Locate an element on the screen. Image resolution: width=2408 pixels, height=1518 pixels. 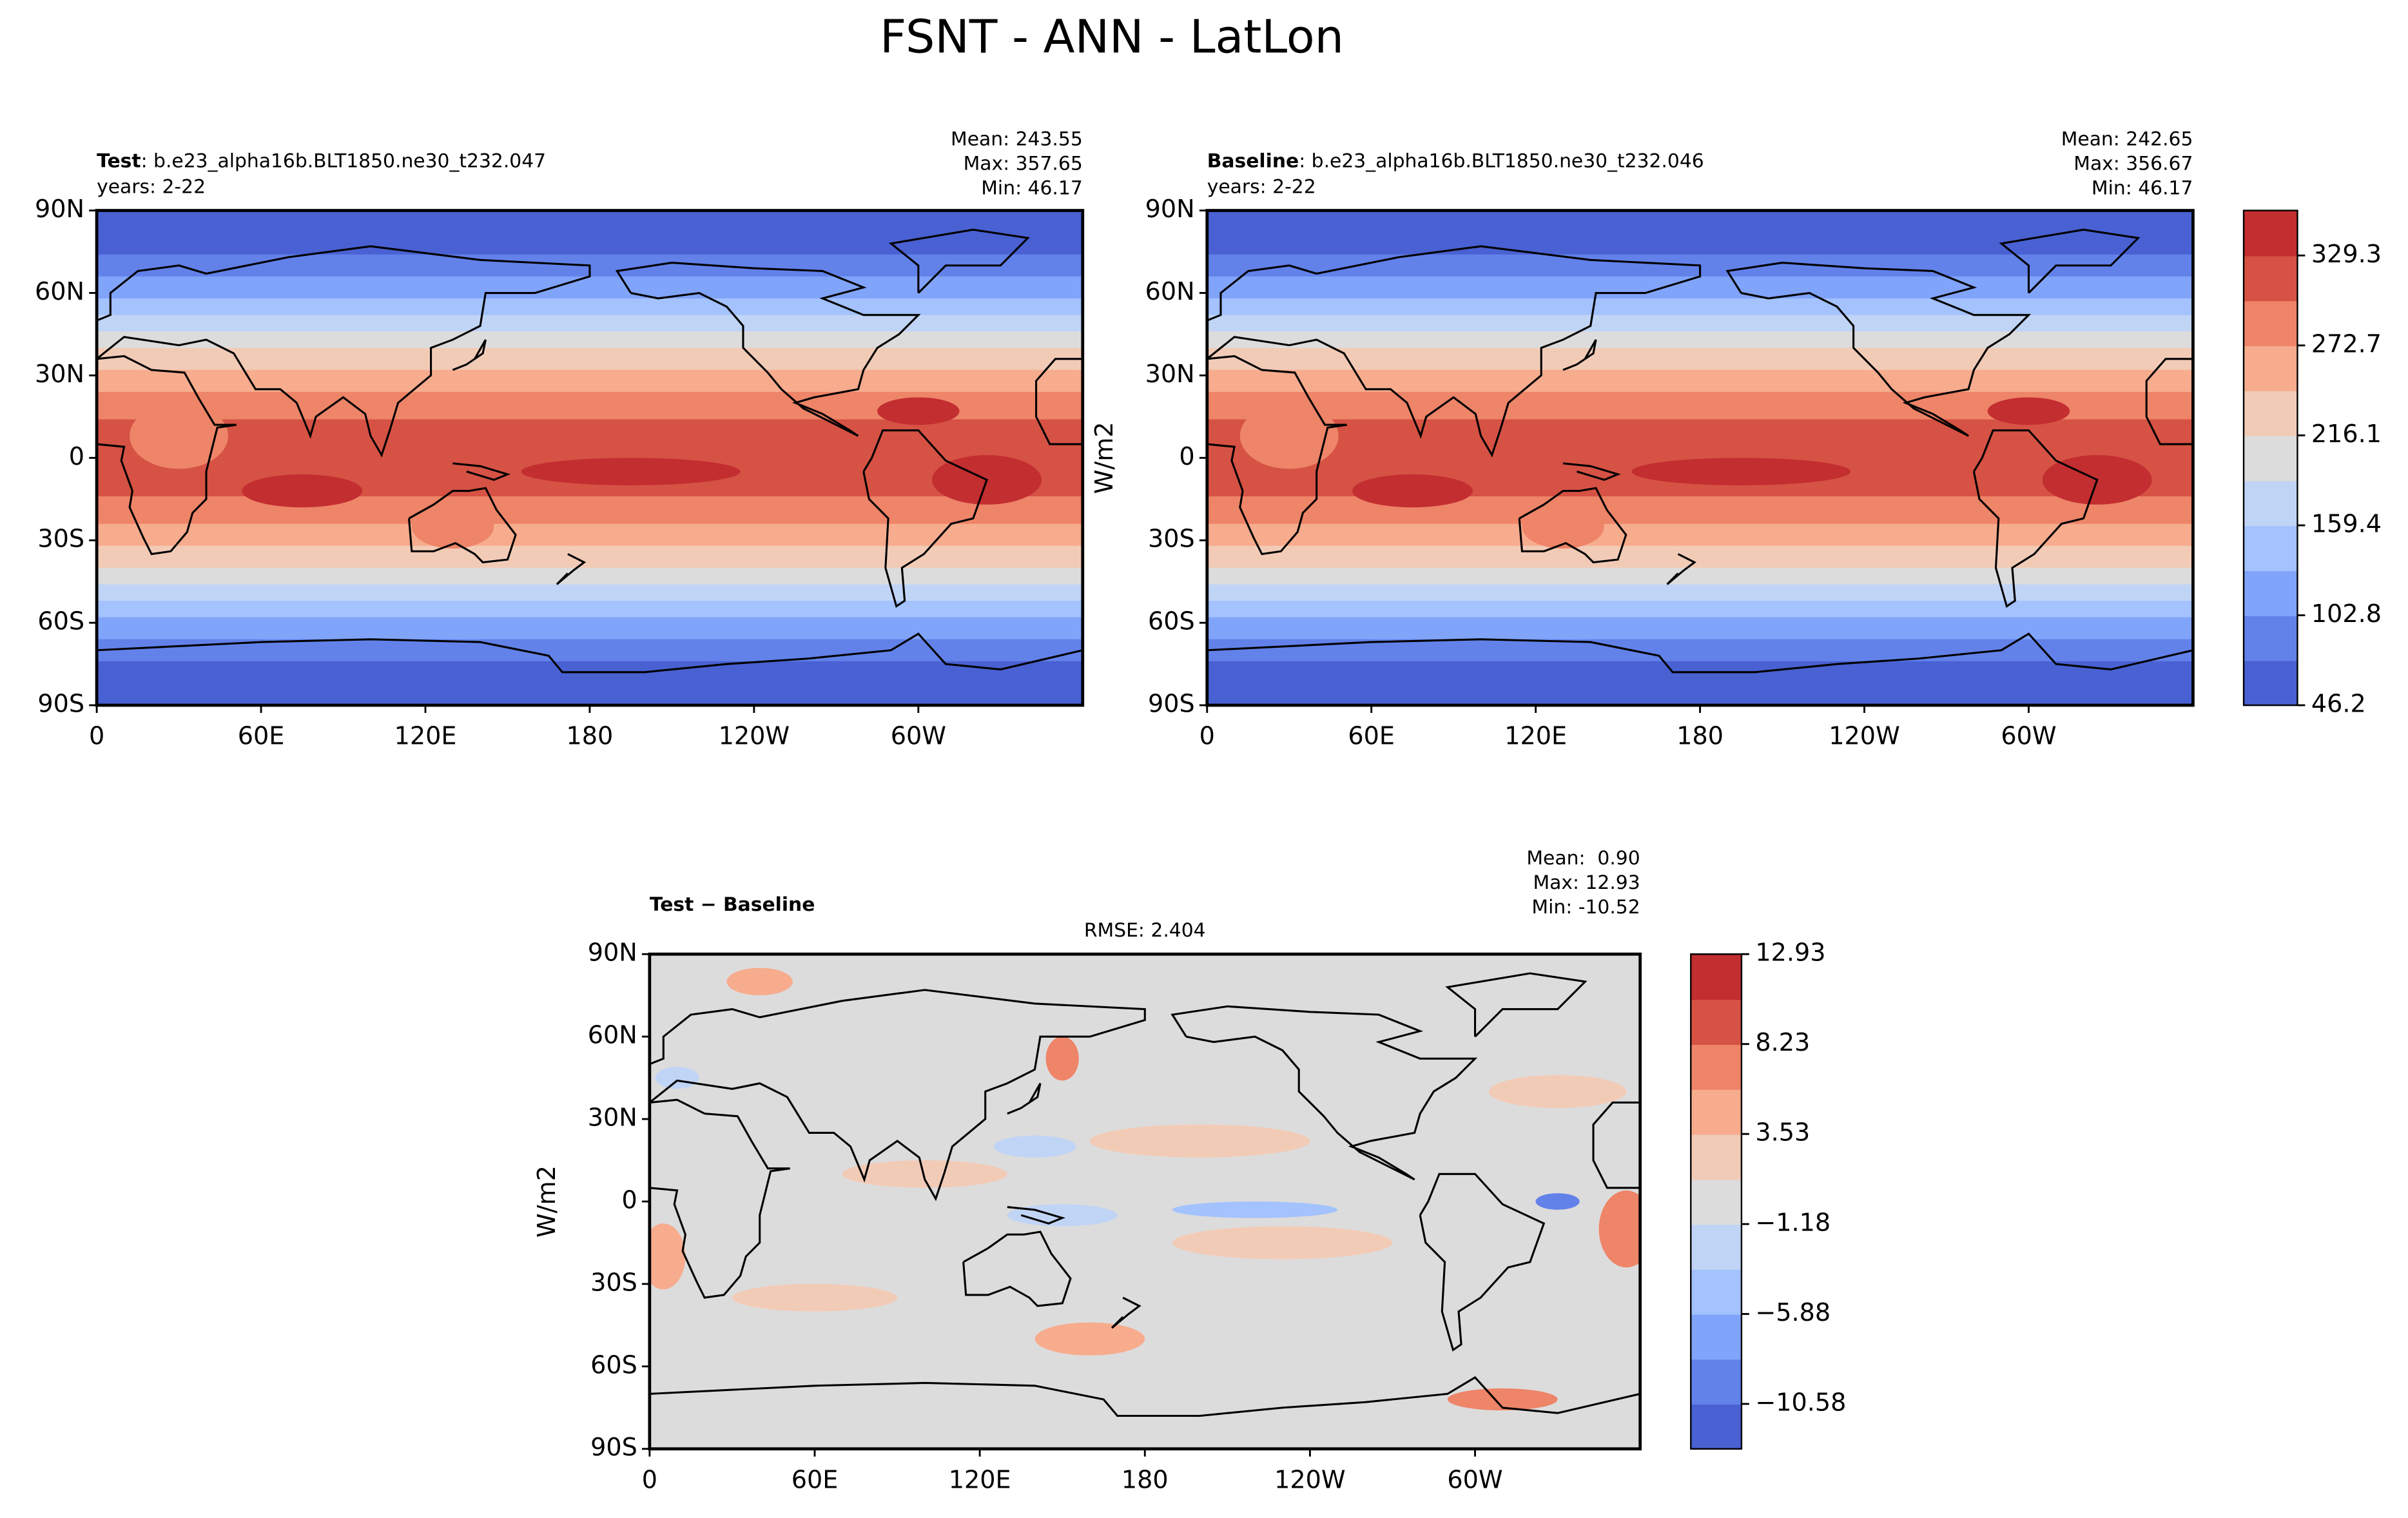
colorbar-tick-label: 46.2 is located at coordinates (2338, 704).